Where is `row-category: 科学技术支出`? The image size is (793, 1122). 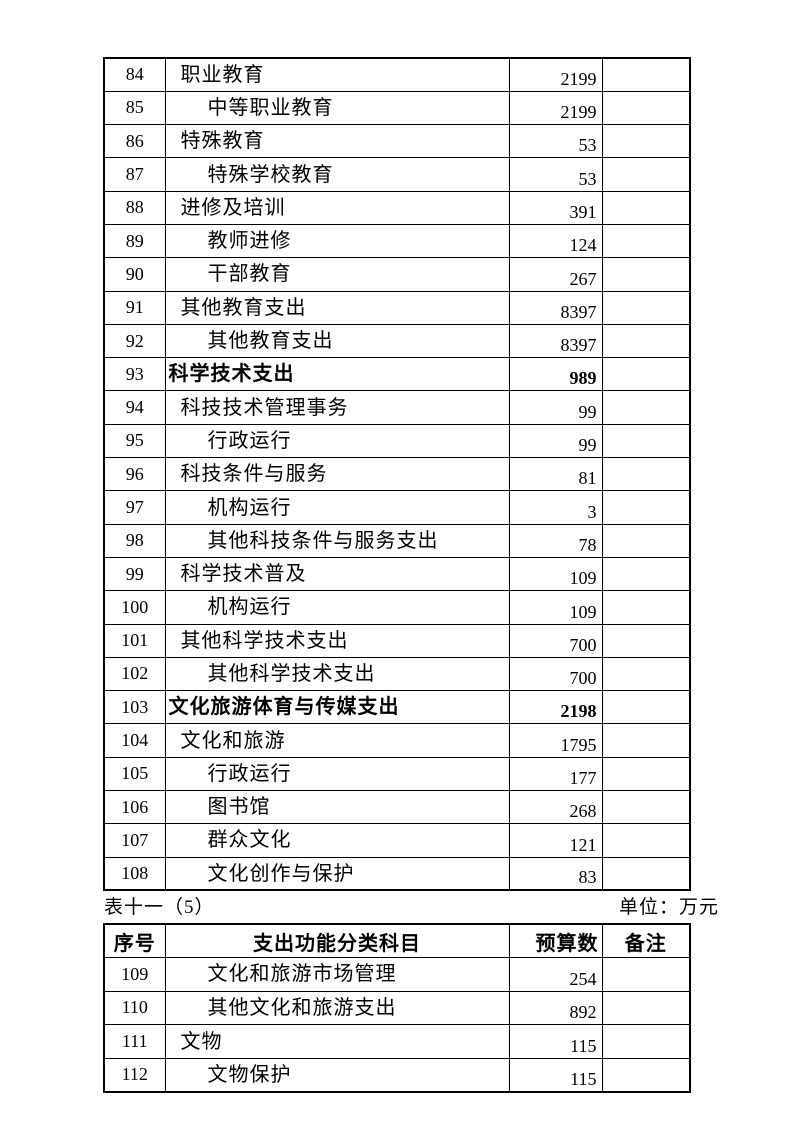 row-category: 科学技术支出 is located at coordinates (337, 374).